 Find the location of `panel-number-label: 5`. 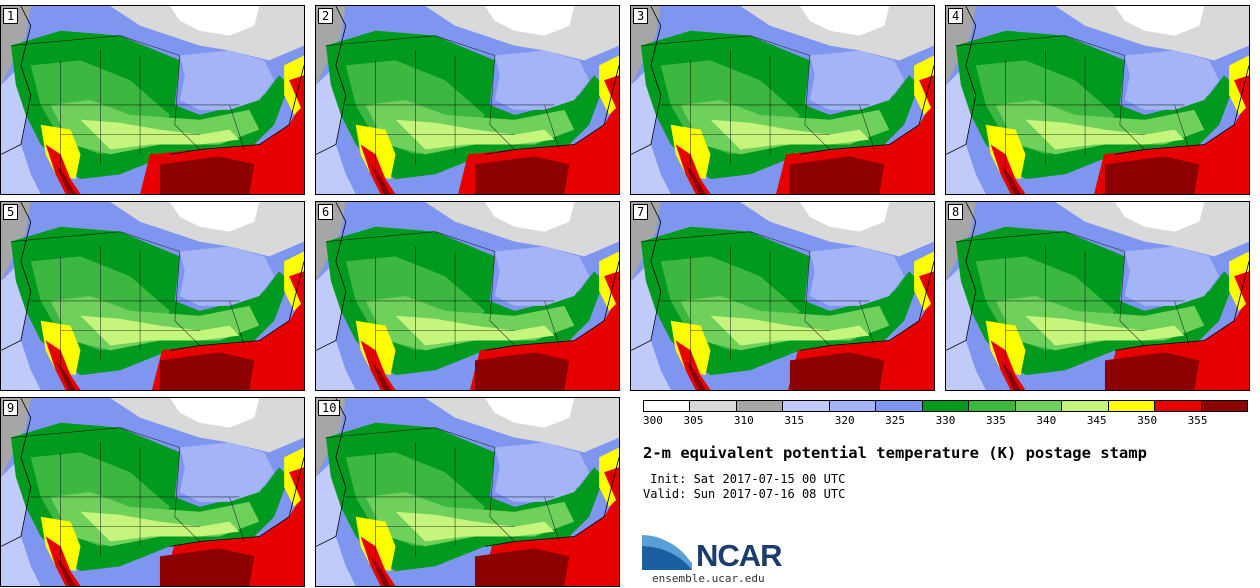

panel-number-label: 5 is located at coordinates (11, 212).